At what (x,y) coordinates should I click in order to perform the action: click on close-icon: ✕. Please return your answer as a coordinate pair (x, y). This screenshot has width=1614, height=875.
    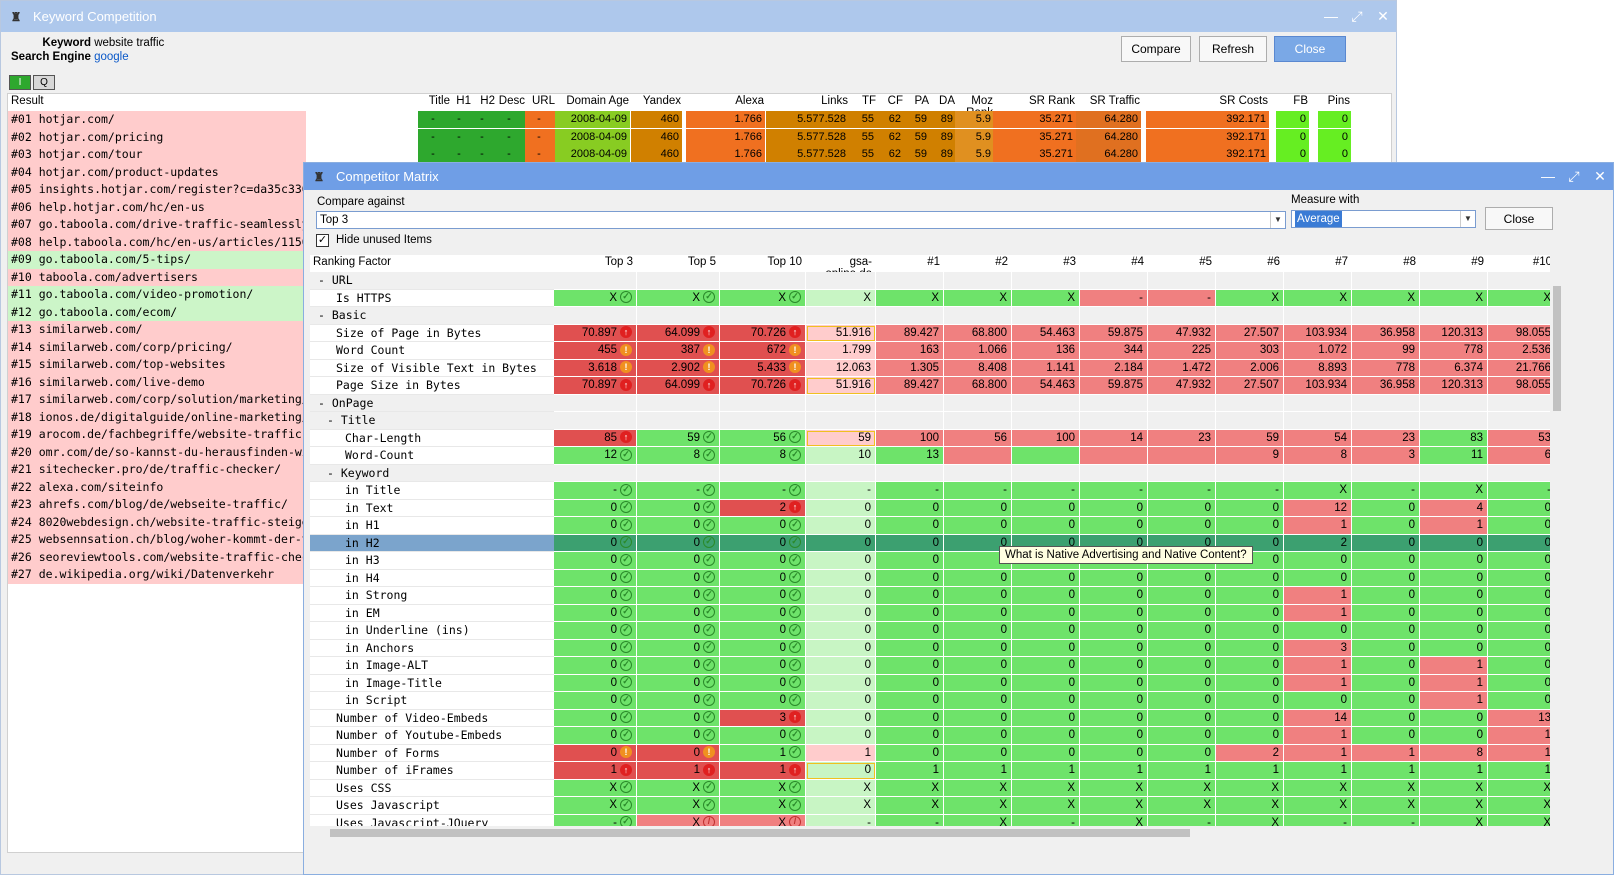
    Looking at the image, I should click on (1600, 176).